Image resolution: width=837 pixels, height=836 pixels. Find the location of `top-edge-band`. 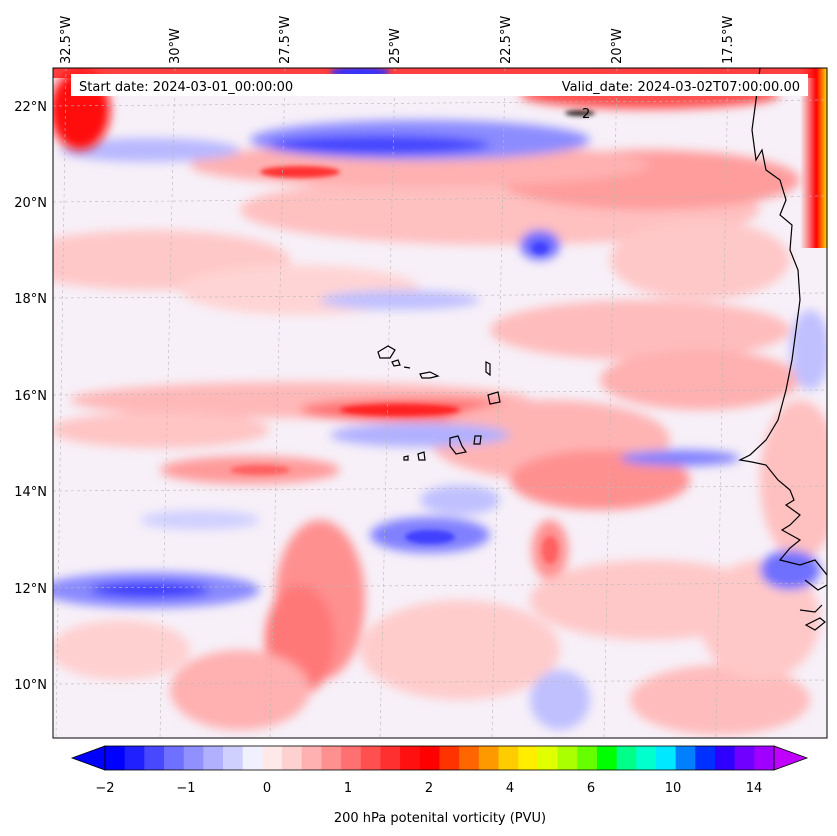

top-edge-band is located at coordinates (440, 73).